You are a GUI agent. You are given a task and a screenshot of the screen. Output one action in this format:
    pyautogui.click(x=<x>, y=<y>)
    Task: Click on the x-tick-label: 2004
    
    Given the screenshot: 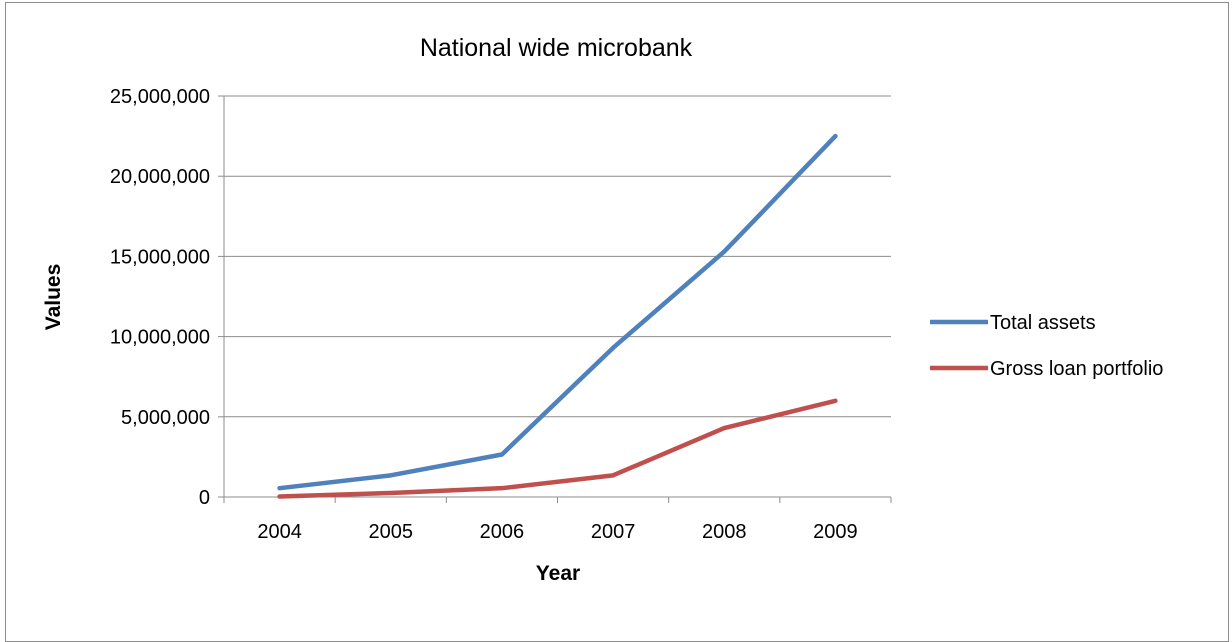 What is the action you would take?
    pyautogui.click(x=279, y=532)
    